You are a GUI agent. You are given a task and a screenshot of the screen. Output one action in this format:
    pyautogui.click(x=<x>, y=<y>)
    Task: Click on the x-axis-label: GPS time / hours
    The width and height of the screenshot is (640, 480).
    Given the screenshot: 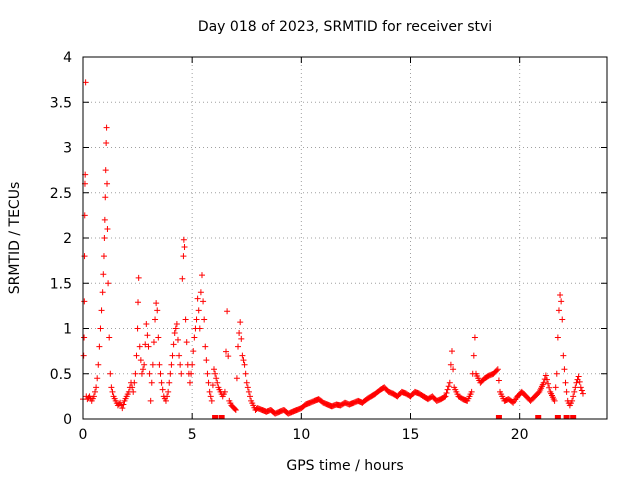 What is the action you would take?
    pyautogui.click(x=344, y=466)
    